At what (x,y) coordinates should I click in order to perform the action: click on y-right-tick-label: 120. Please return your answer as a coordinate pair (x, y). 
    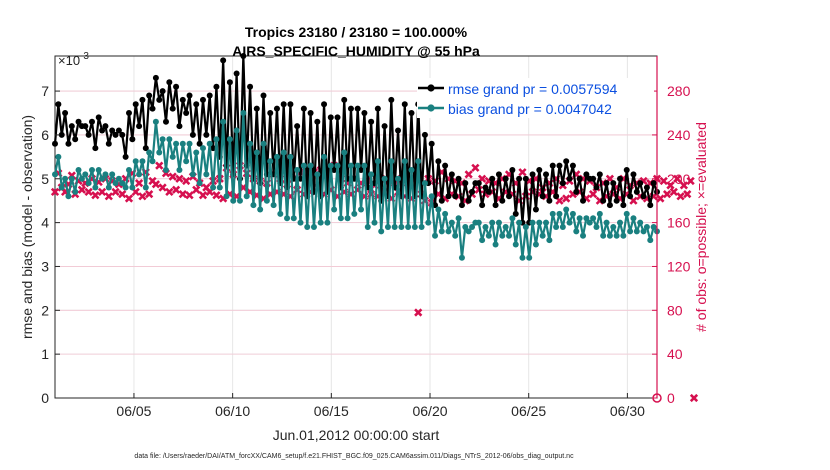
    Looking at the image, I should click on (679, 266).